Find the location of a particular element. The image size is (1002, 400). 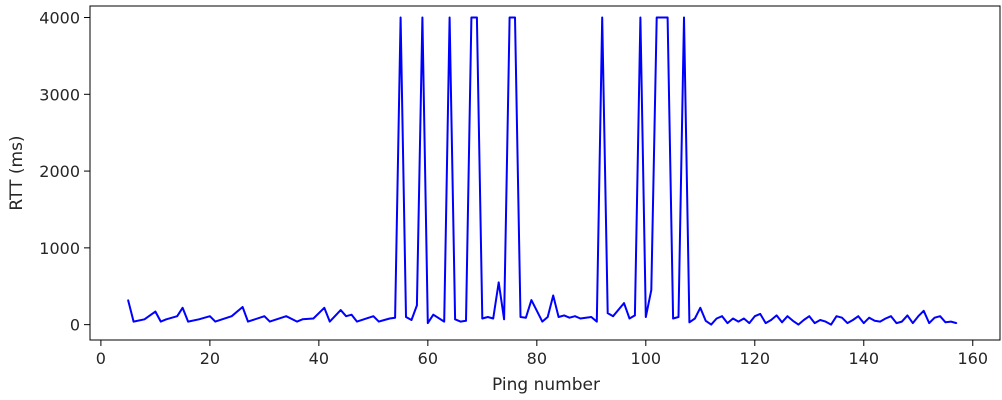

y-tick-label: 2000 is located at coordinates (59, 171).